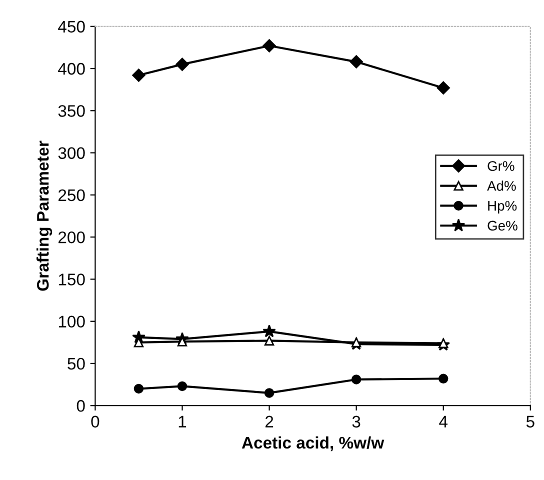 The image size is (544, 480). What do you see at coordinates (501, 185) in the screenshot?
I see `legend-label: Ad%` at bounding box center [501, 185].